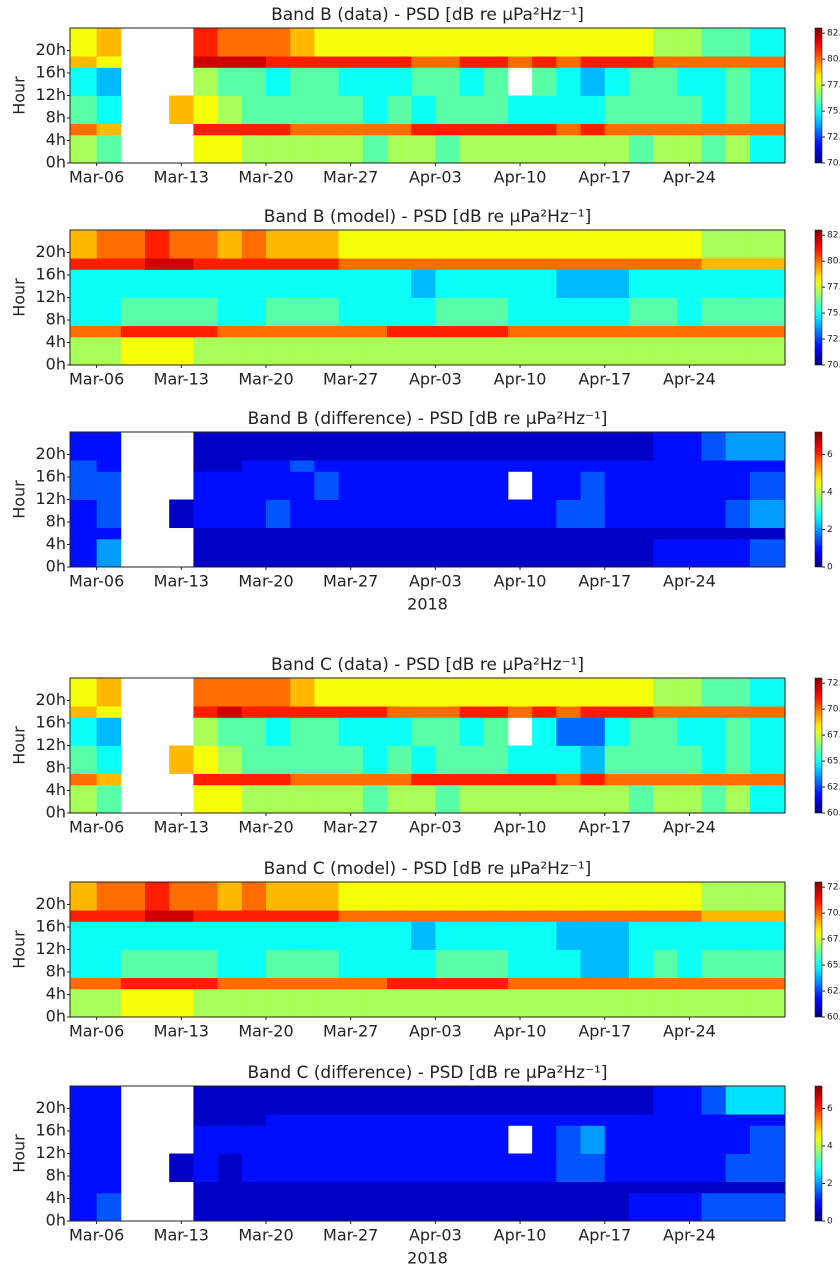 This screenshot has width=840, height=1271. What do you see at coordinates (833, 762) in the screenshot?
I see `colorbar-tick-label: 65.0` at bounding box center [833, 762].